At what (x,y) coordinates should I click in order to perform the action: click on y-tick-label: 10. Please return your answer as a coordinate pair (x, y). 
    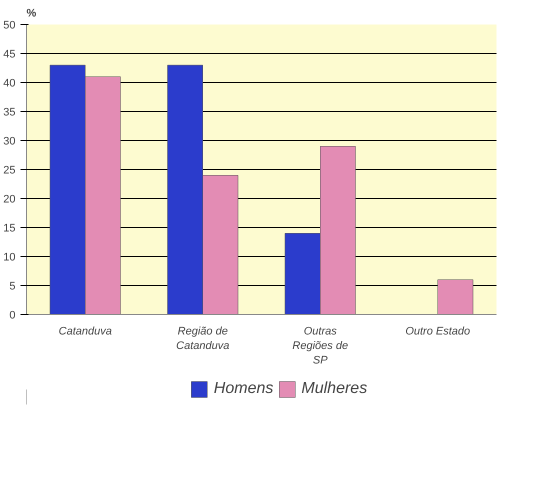
    Looking at the image, I should click on (9, 258).